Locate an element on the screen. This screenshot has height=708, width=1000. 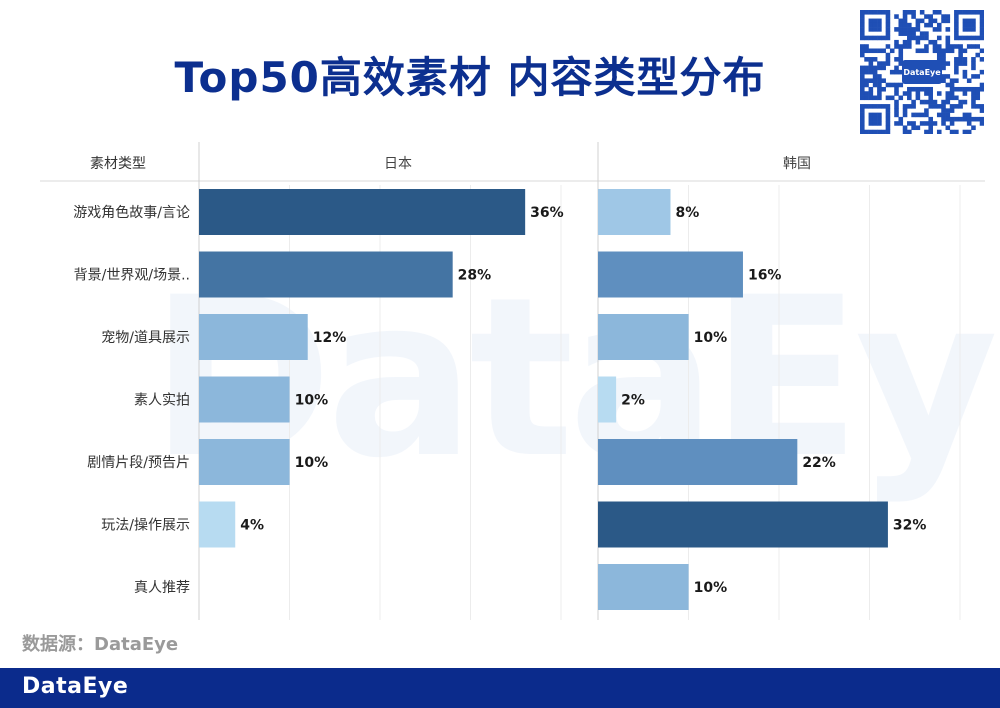
category-header: 素材类型 is located at coordinates (118, 164).